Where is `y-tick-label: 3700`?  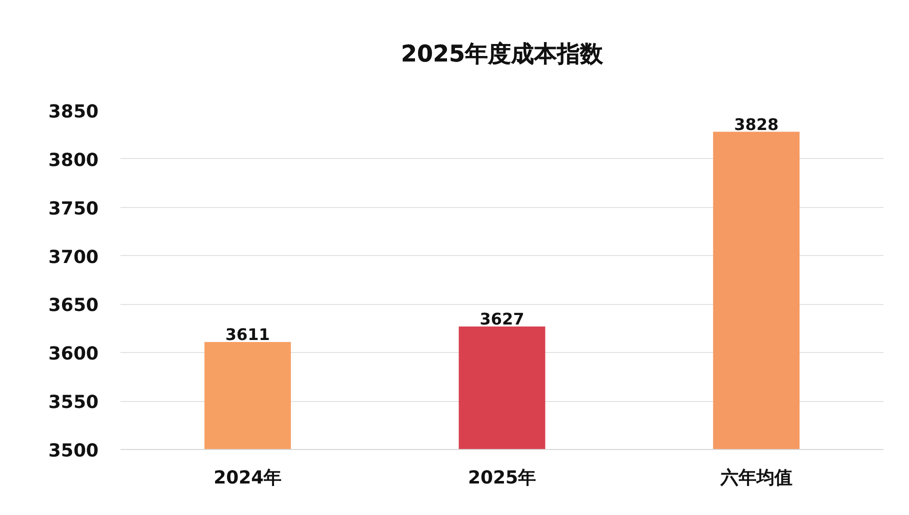 y-tick-label: 3700 is located at coordinates (73, 257).